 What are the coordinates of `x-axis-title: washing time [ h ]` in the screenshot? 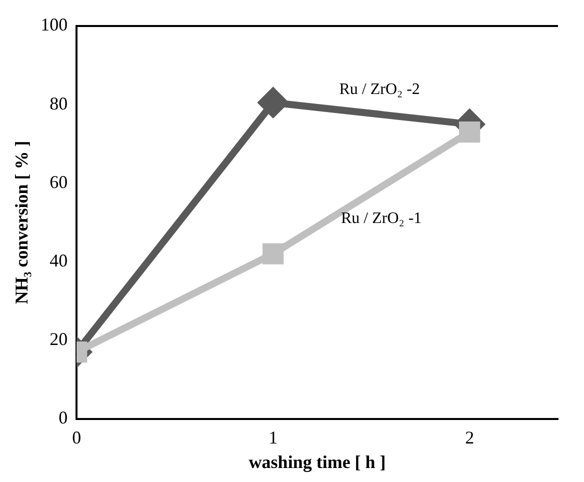 It's located at (317, 462).